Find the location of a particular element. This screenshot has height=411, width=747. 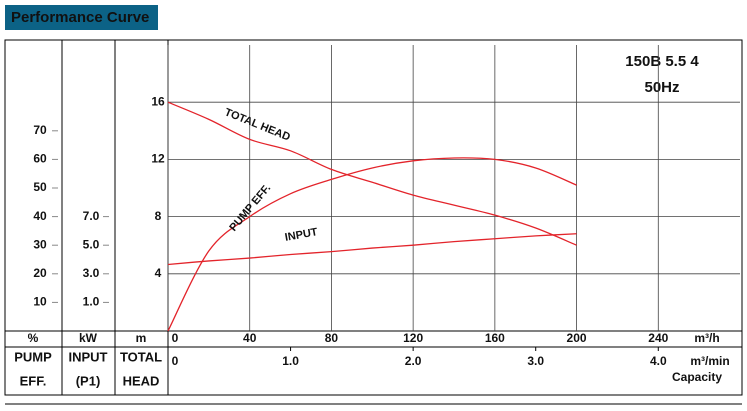

y-tick-label: 3.0 is located at coordinates (91, 273).